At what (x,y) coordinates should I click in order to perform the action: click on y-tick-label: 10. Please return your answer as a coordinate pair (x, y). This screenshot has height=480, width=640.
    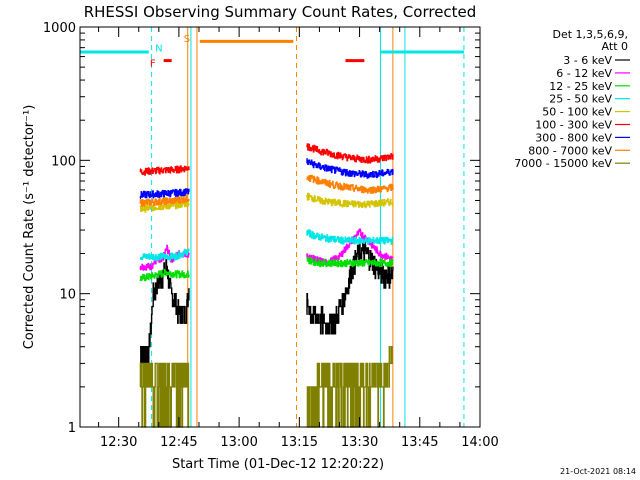
    Looking at the image, I should click on (67, 295).